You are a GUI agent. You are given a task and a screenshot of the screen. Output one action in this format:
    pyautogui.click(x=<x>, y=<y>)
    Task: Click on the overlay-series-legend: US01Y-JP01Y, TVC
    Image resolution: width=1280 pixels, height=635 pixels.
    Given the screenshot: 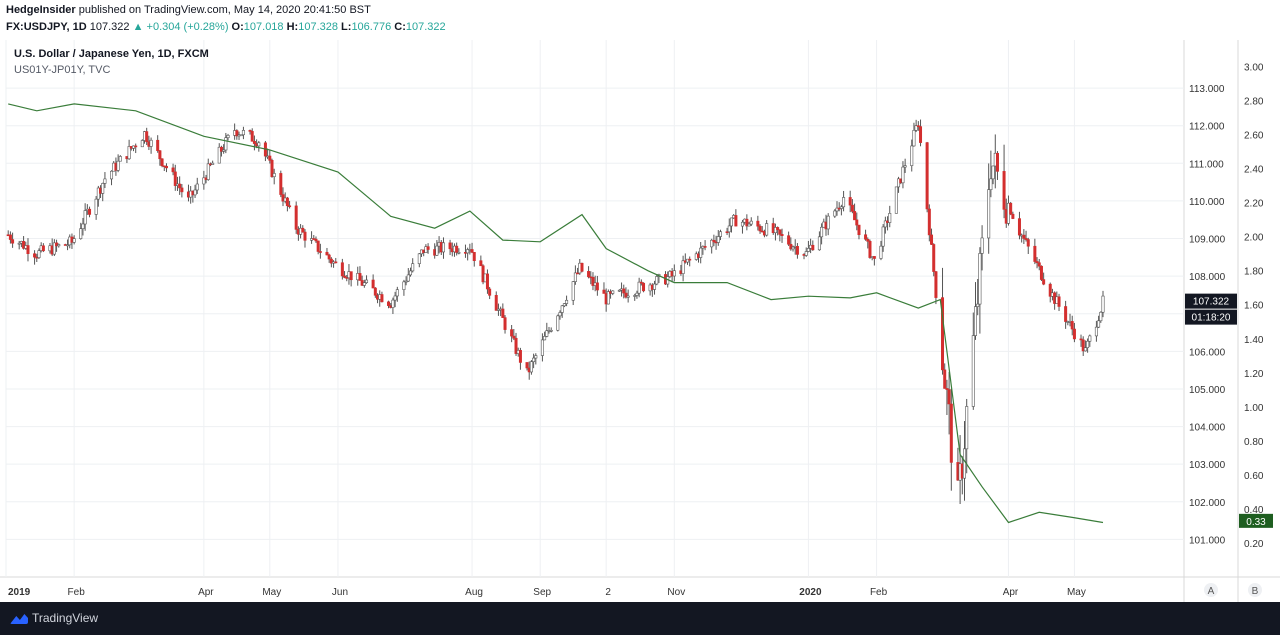 What is the action you would take?
    pyautogui.click(x=62, y=70)
    